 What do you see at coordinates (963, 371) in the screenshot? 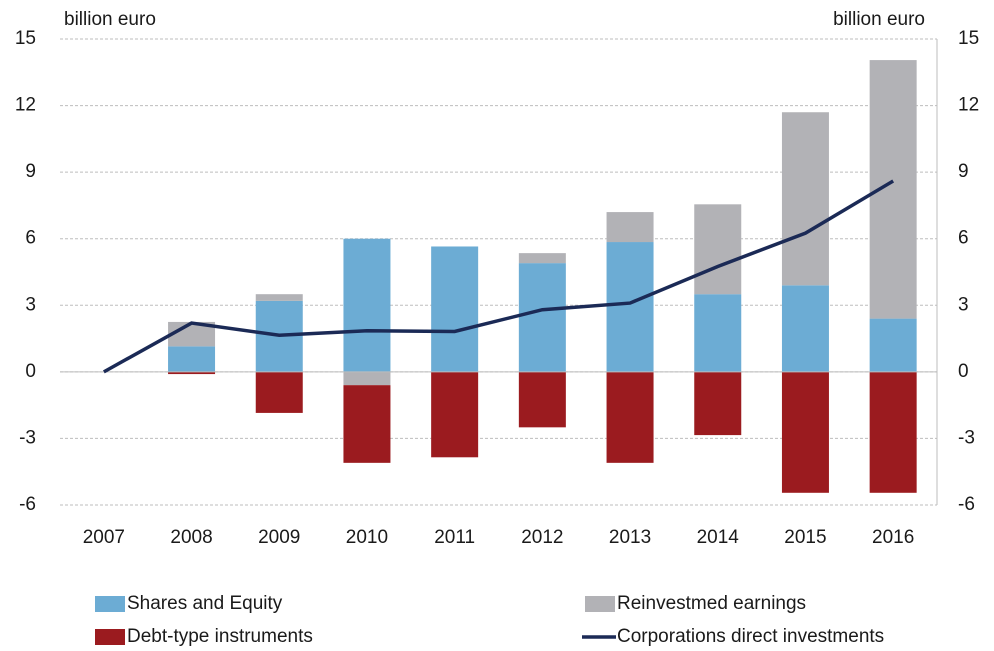
I see `y2-tick-label: 0` at bounding box center [963, 371].